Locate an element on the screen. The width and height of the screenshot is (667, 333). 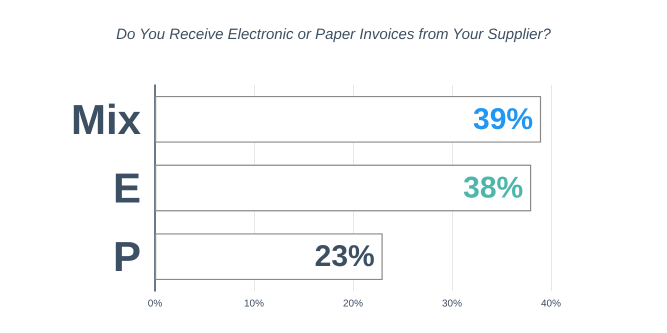
y-tick-label: P is located at coordinates (126, 256).